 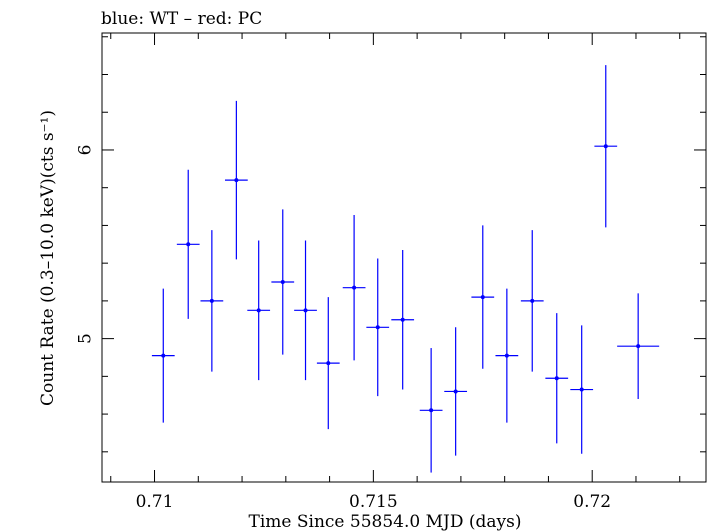 What do you see at coordinates (86, 150) in the screenshot?
I see `y-tick-label: 6` at bounding box center [86, 150].